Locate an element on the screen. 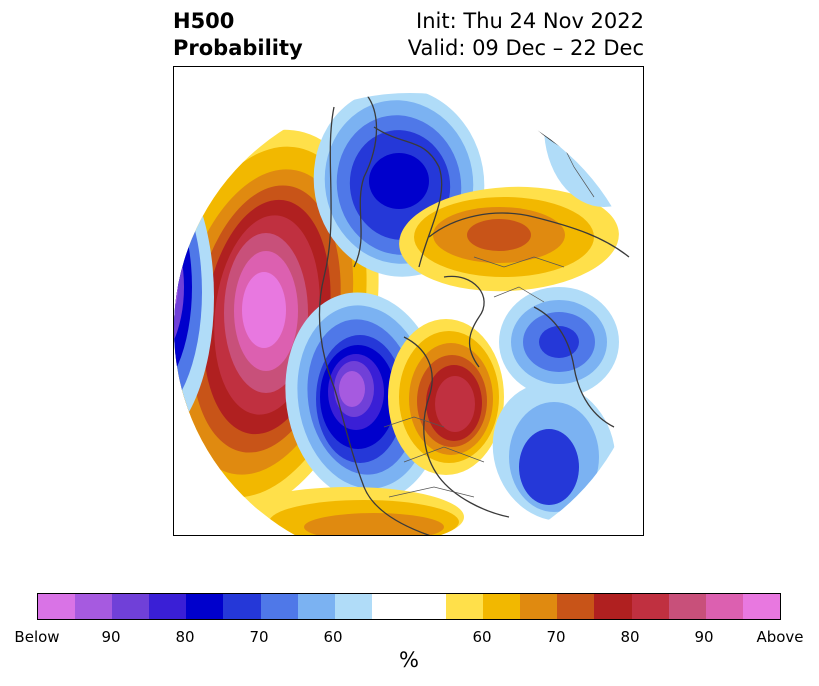 The image size is (819, 686). init-date: Init: Thu 24 Nov 2022 is located at coordinates (530, 21).